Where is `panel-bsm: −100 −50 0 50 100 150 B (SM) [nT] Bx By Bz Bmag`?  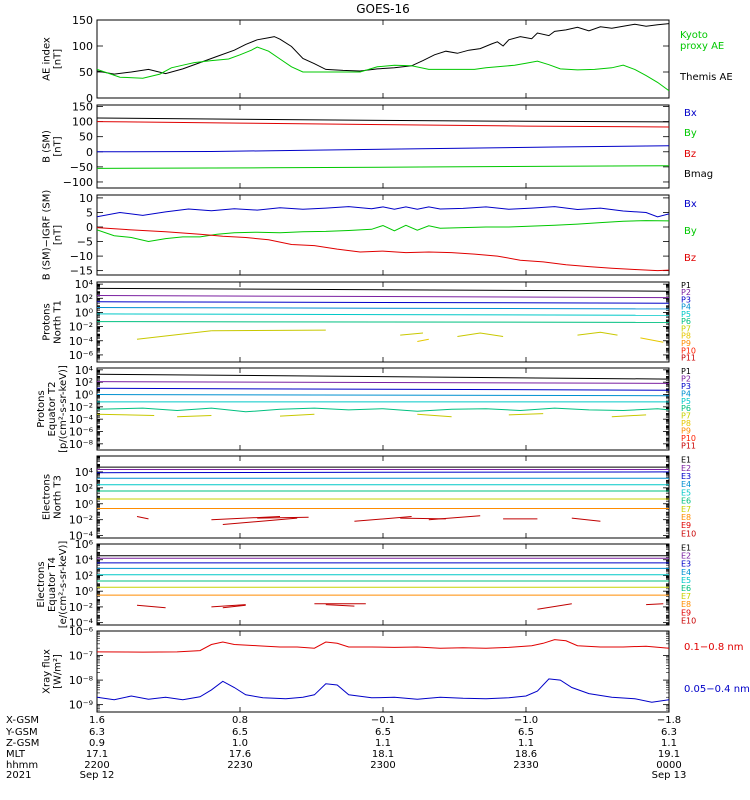
panel-bsm: −100 −50 0 50 100 150 B (SM) [nT] Bx By Bz Bmag is located at coordinates (378, 145).